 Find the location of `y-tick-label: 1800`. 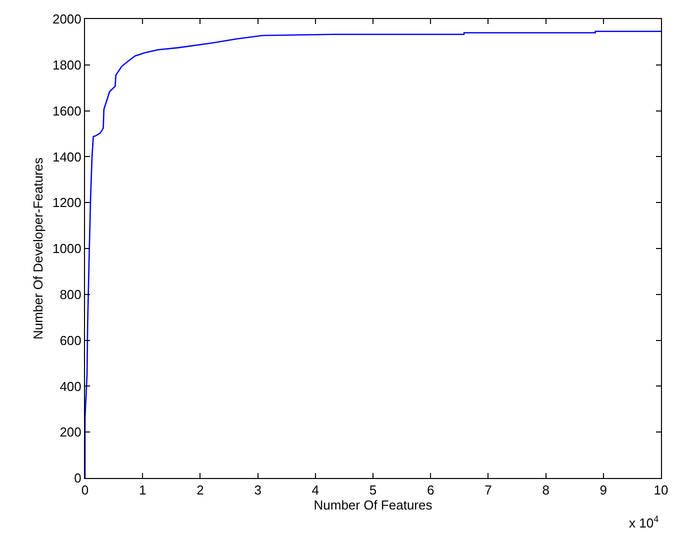

y-tick-label: 1800 is located at coordinates (67, 64).